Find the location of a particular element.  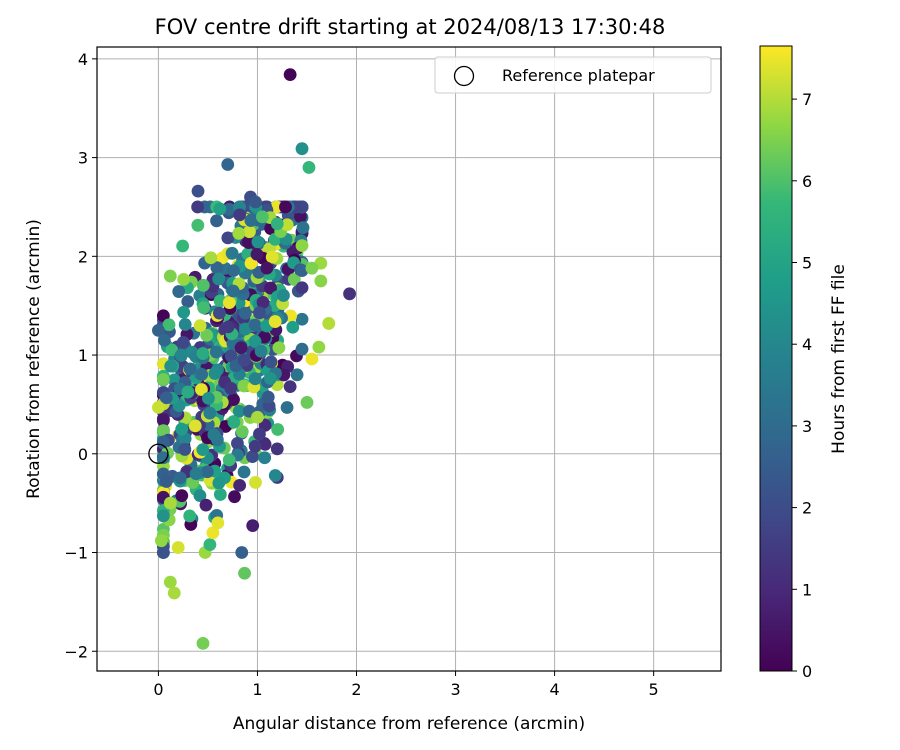

colorbar-ticks: 0 1 2 3 4 5 6 7 is located at coordinates (802, 385).